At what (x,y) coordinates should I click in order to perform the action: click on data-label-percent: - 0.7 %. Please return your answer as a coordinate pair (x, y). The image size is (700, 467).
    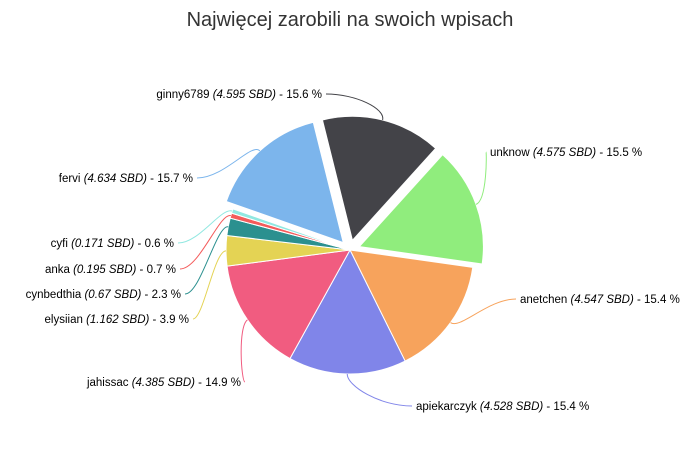
    Looking at the image, I should click on (156, 270).